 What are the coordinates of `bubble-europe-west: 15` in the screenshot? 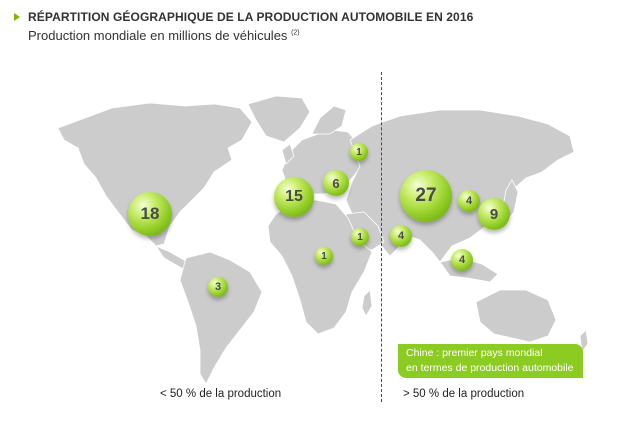 It's located at (294, 197).